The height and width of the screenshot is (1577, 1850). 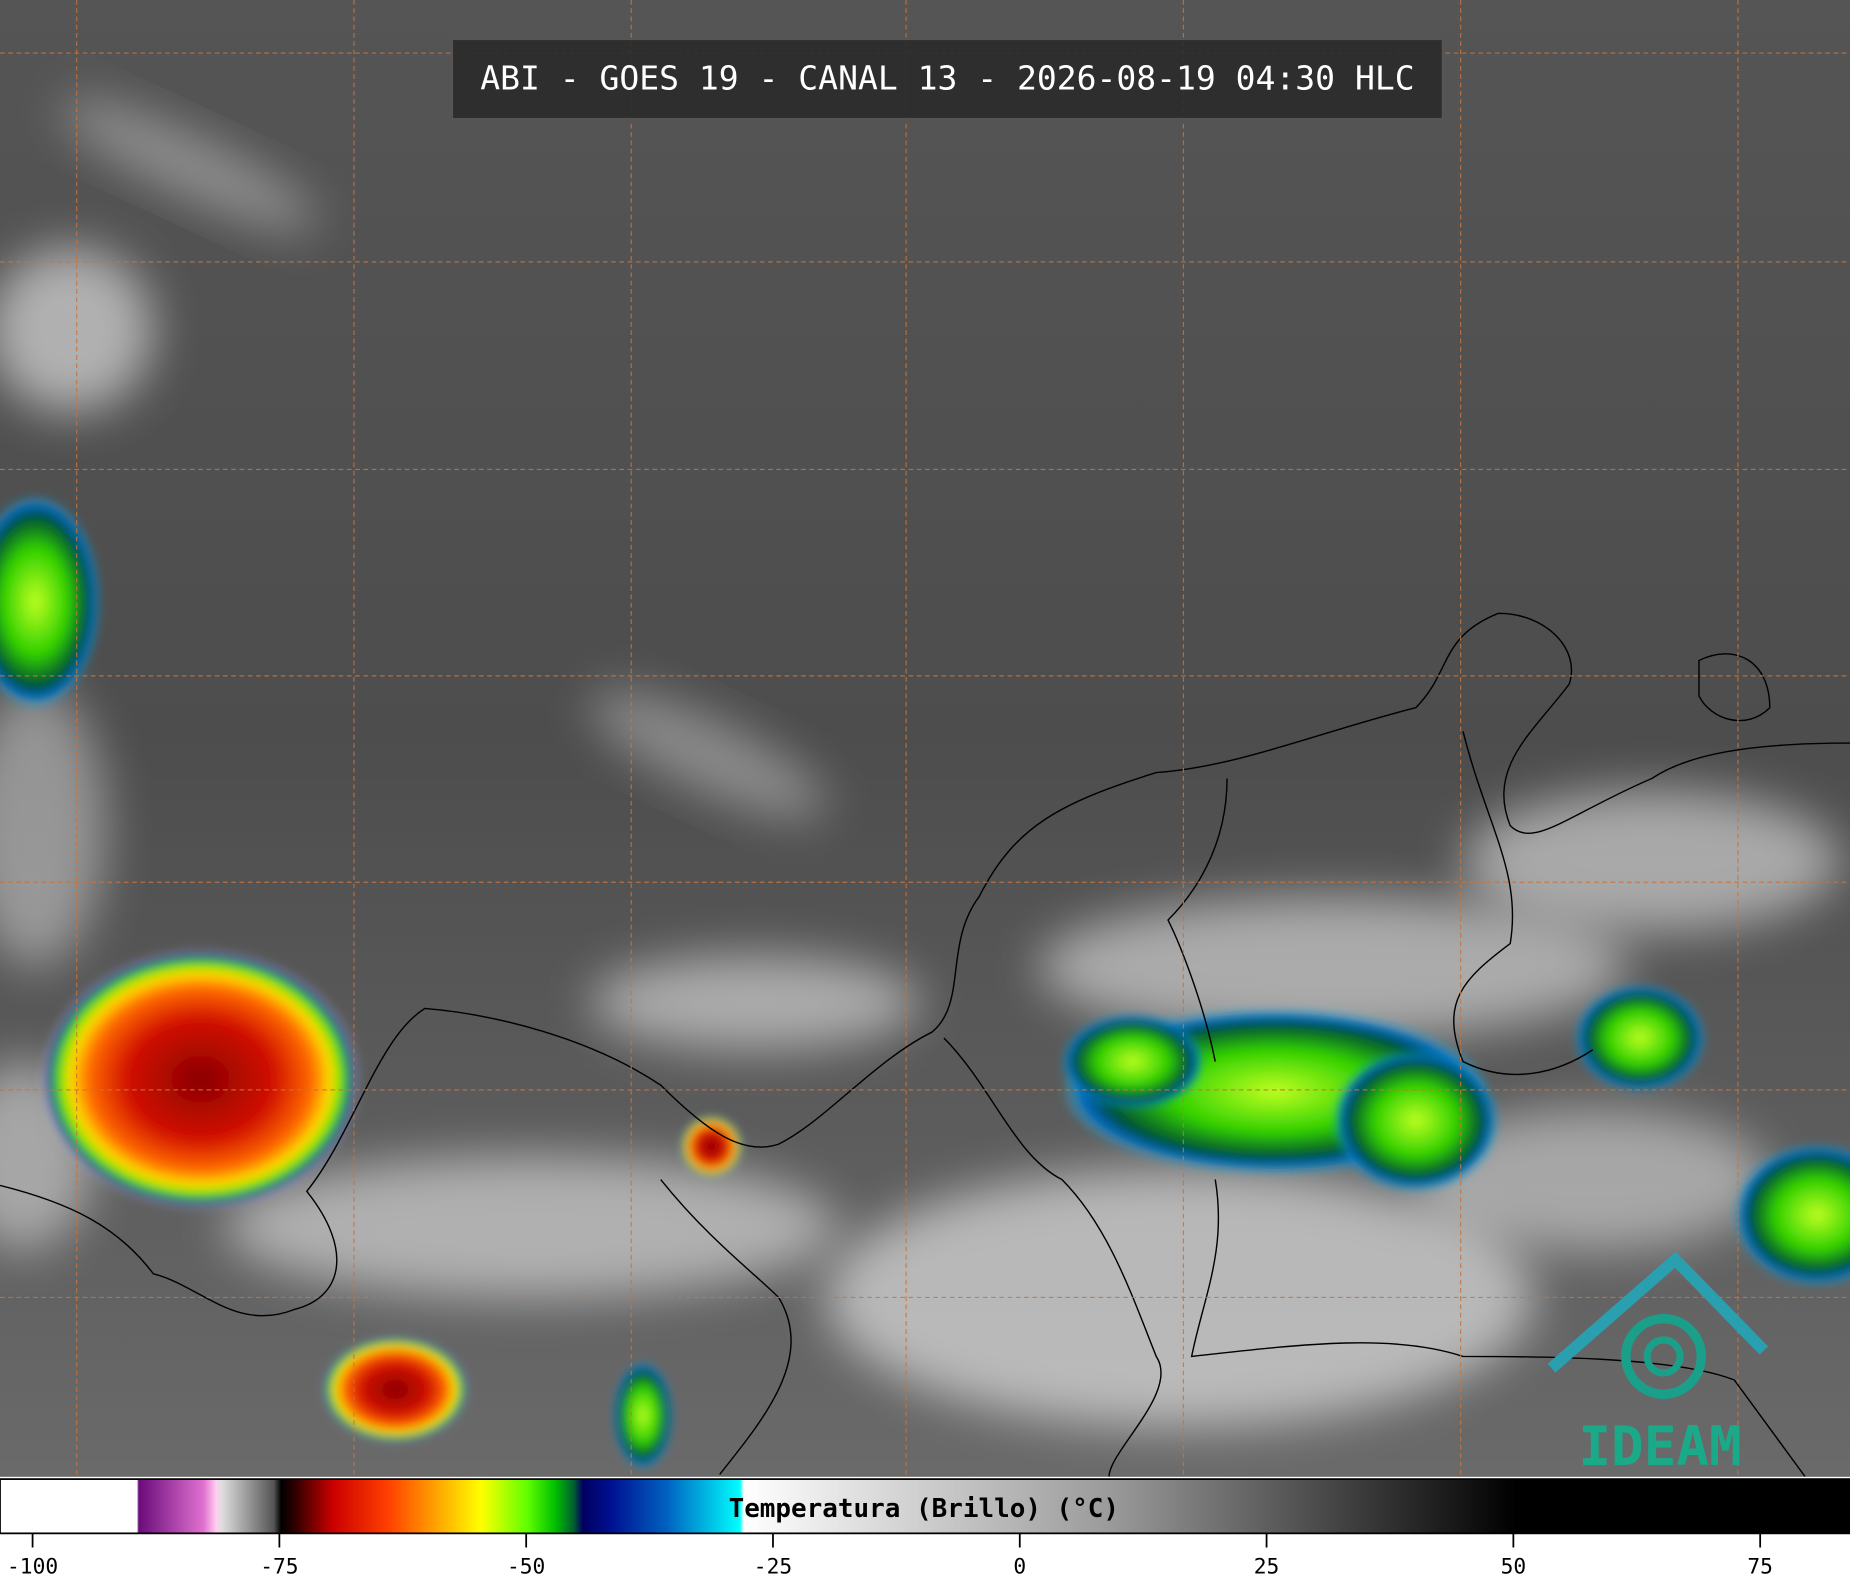 What do you see at coordinates (1760, 1565) in the screenshot?
I see `tick-label: 75` at bounding box center [1760, 1565].